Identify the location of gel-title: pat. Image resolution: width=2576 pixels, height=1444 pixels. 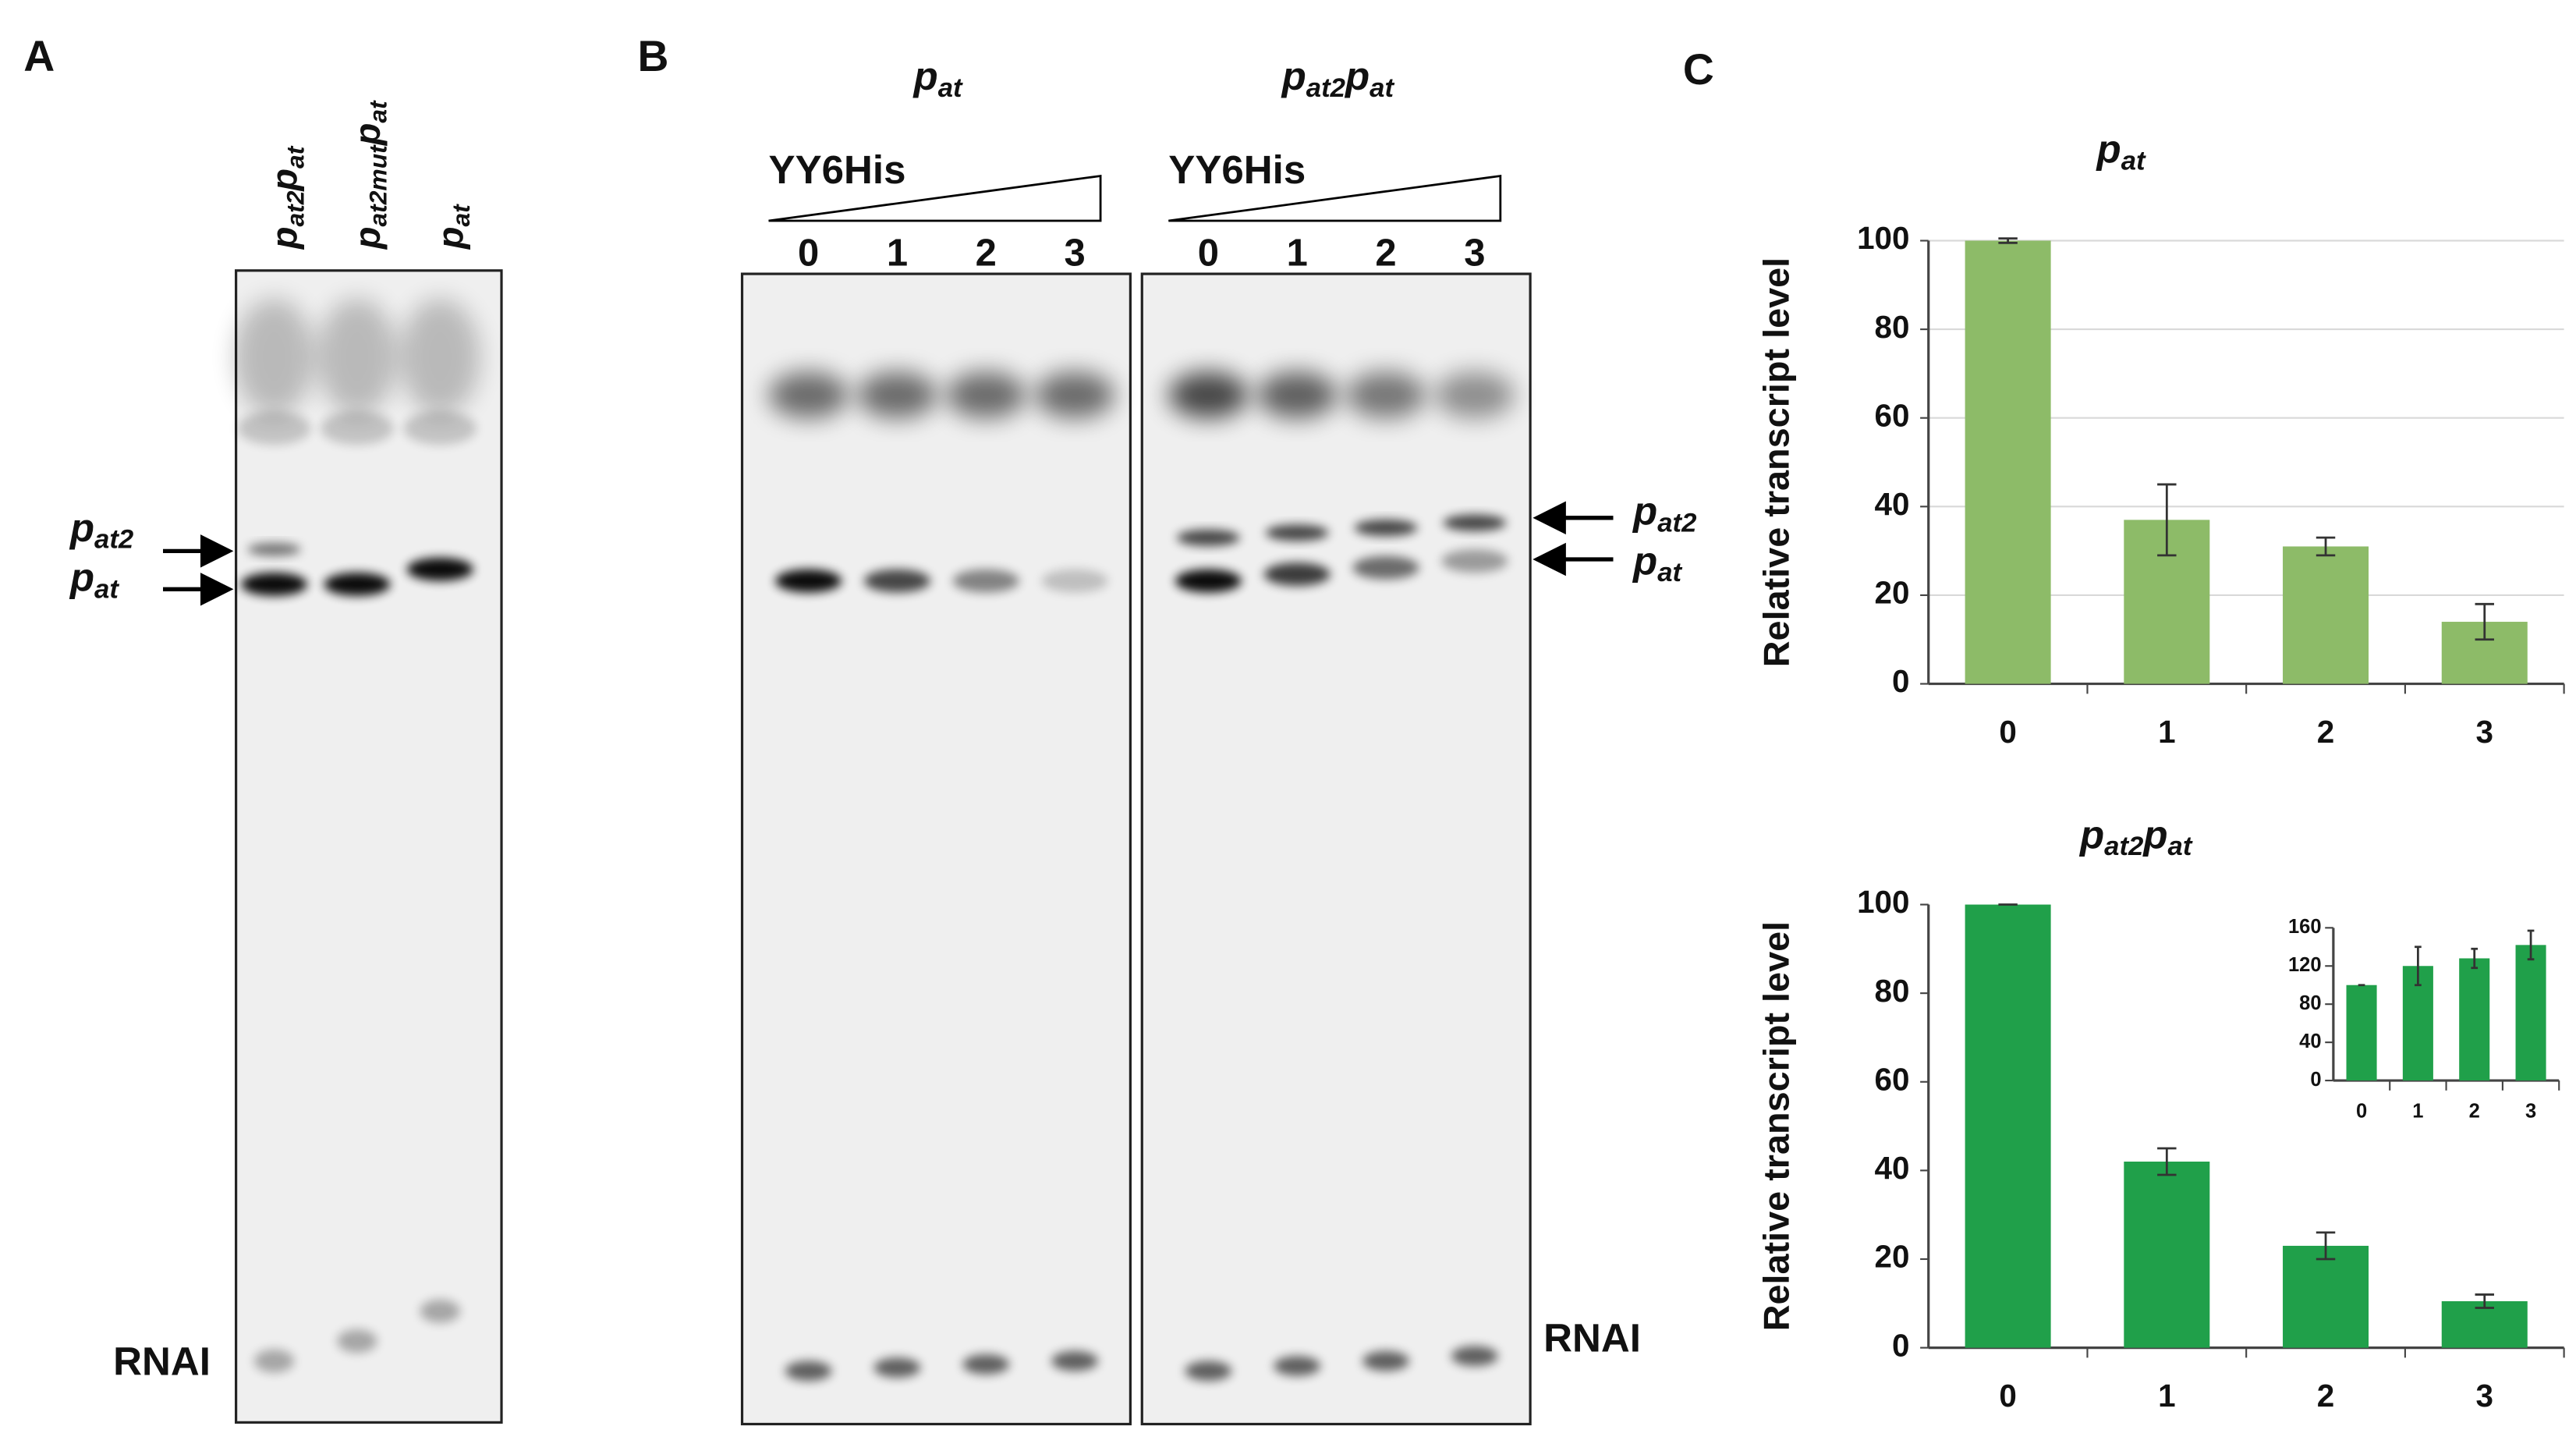
(937, 79).